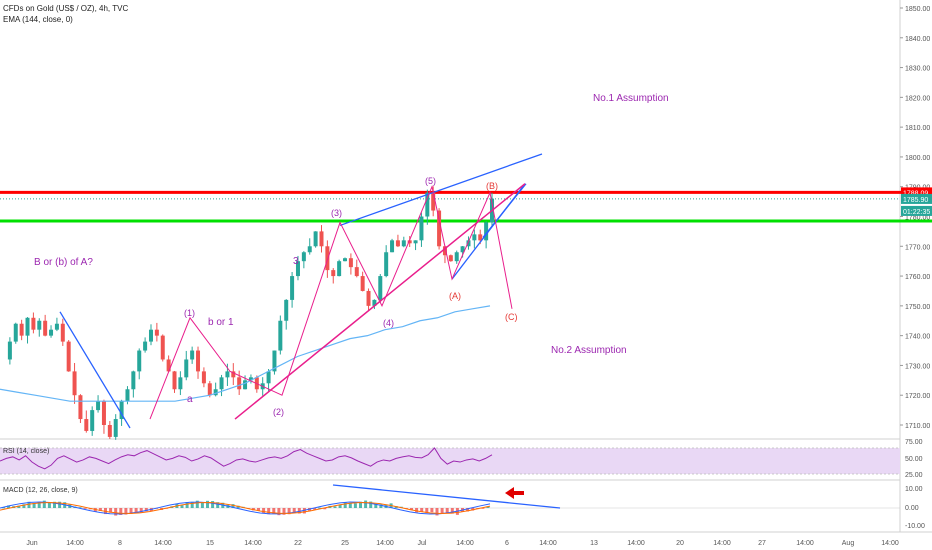 The height and width of the screenshot is (550, 932). Describe the element at coordinates (345, 543) in the screenshot. I see `time-tick-label: 25` at that location.